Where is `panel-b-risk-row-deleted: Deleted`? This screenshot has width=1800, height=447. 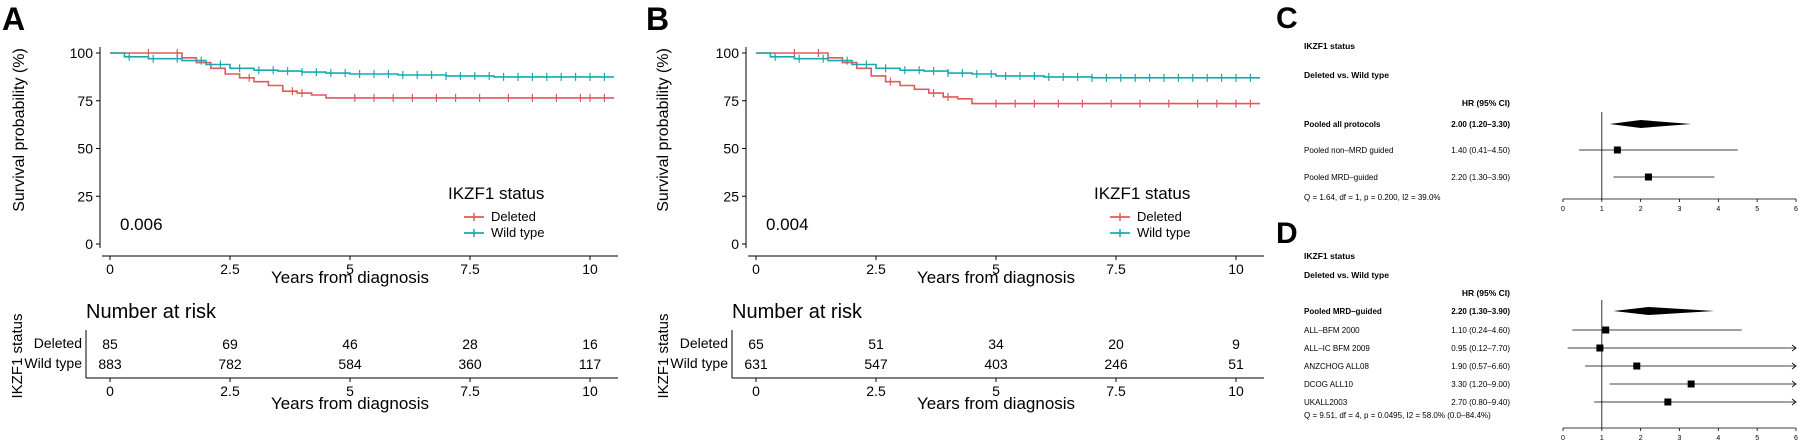
panel-b-risk-row-deleted: Deleted is located at coordinates (704, 343).